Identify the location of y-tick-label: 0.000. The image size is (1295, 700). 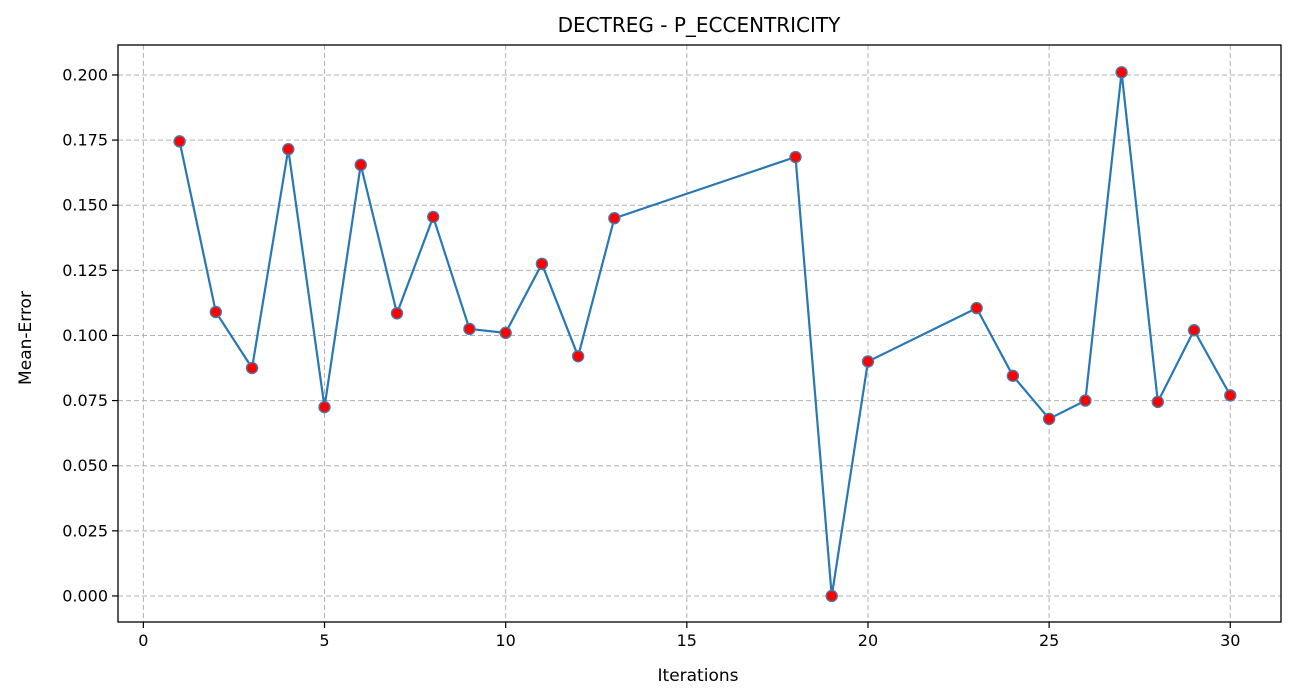
(85, 595).